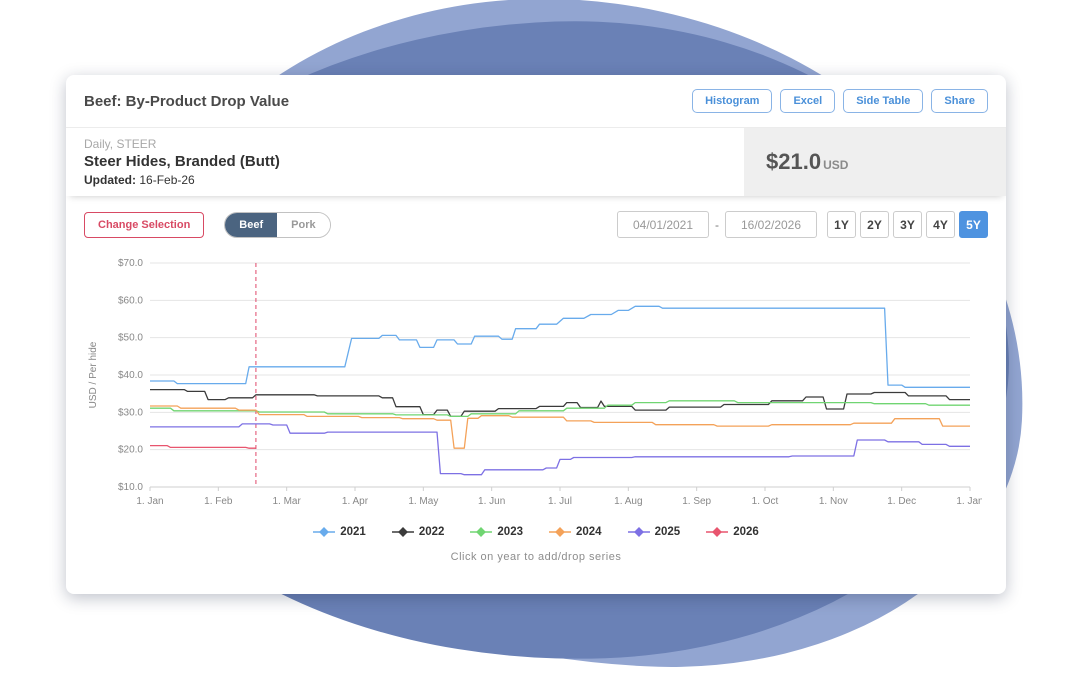 The width and height of the screenshot is (1080, 685). What do you see at coordinates (794, 161) in the screenshot?
I see `current-price: $21.0` at bounding box center [794, 161].